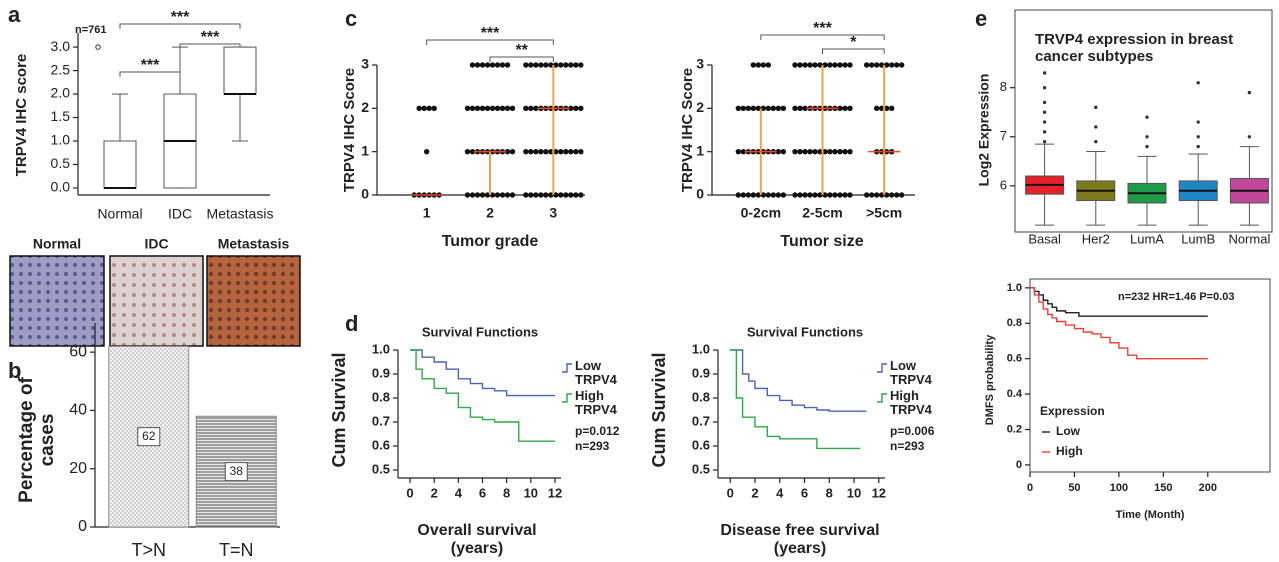  I want to click on y-tick-label: 3.0, so click(61, 46).